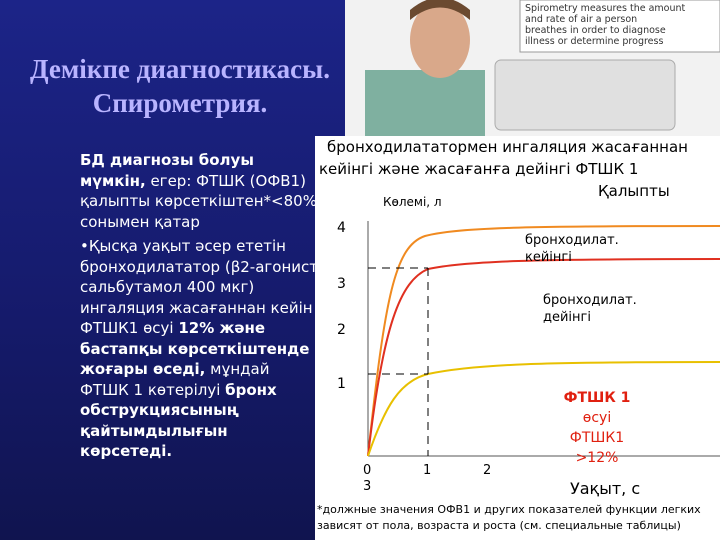 Image resolution: width=720 pixels, height=540 pixels. I want to click on caption: Spirometry measures the amount, so click(605, 8).